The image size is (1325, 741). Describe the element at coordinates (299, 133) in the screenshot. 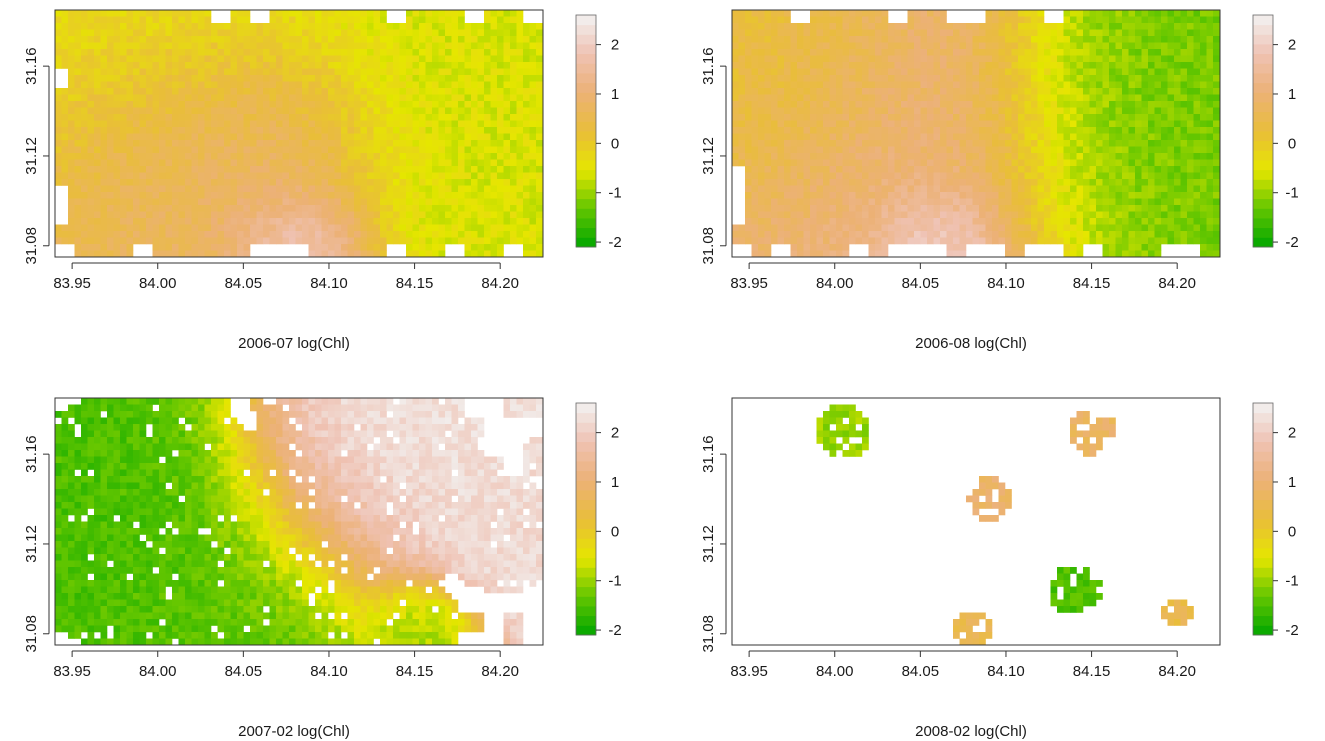

I see `plot-frame` at that location.